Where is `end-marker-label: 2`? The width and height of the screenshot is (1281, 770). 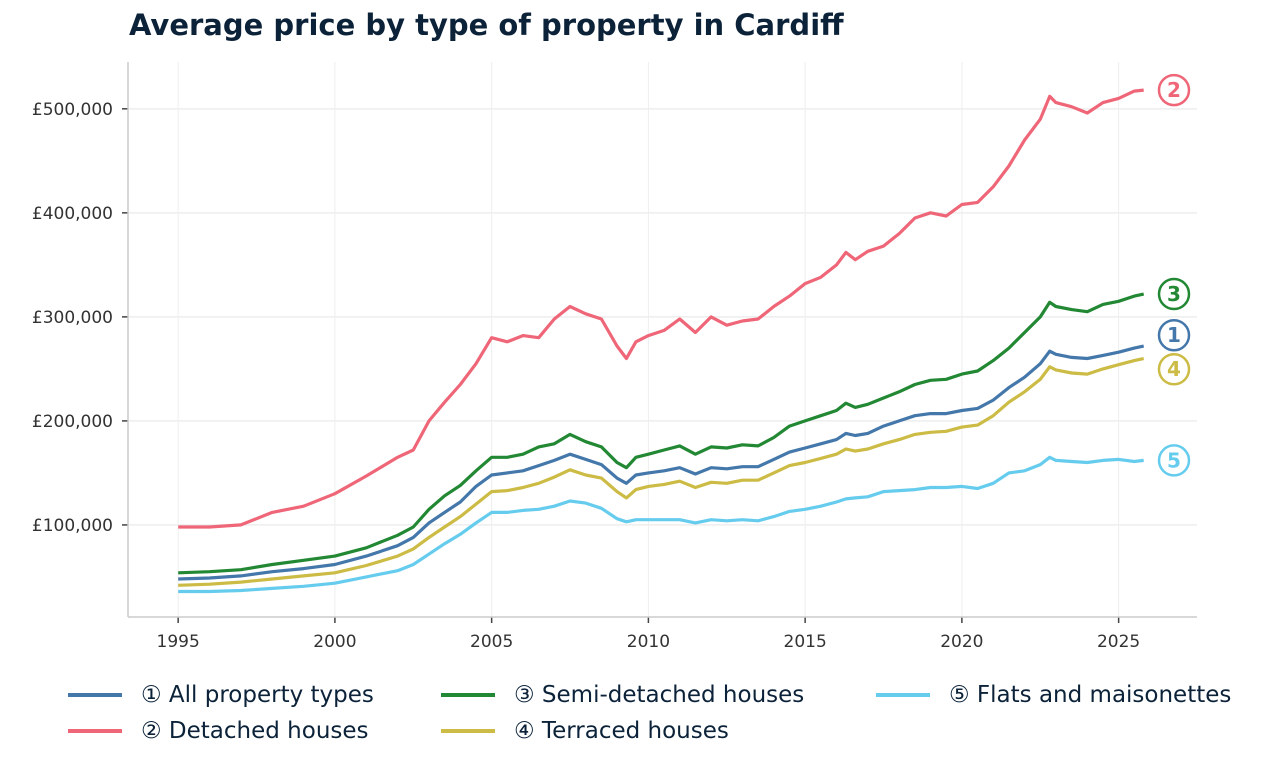
end-marker-label: 2 is located at coordinates (1174, 90).